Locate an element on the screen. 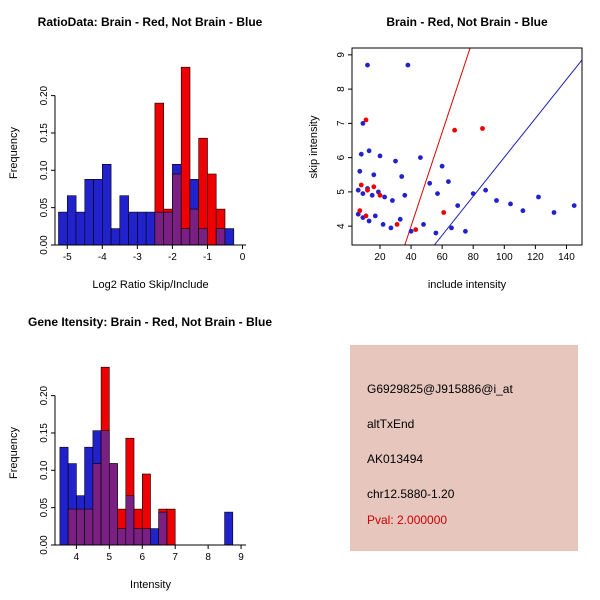 The height and width of the screenshot is (600, 600). pval-text: Pval: 2.000000 is located at coordinates (407, 520).